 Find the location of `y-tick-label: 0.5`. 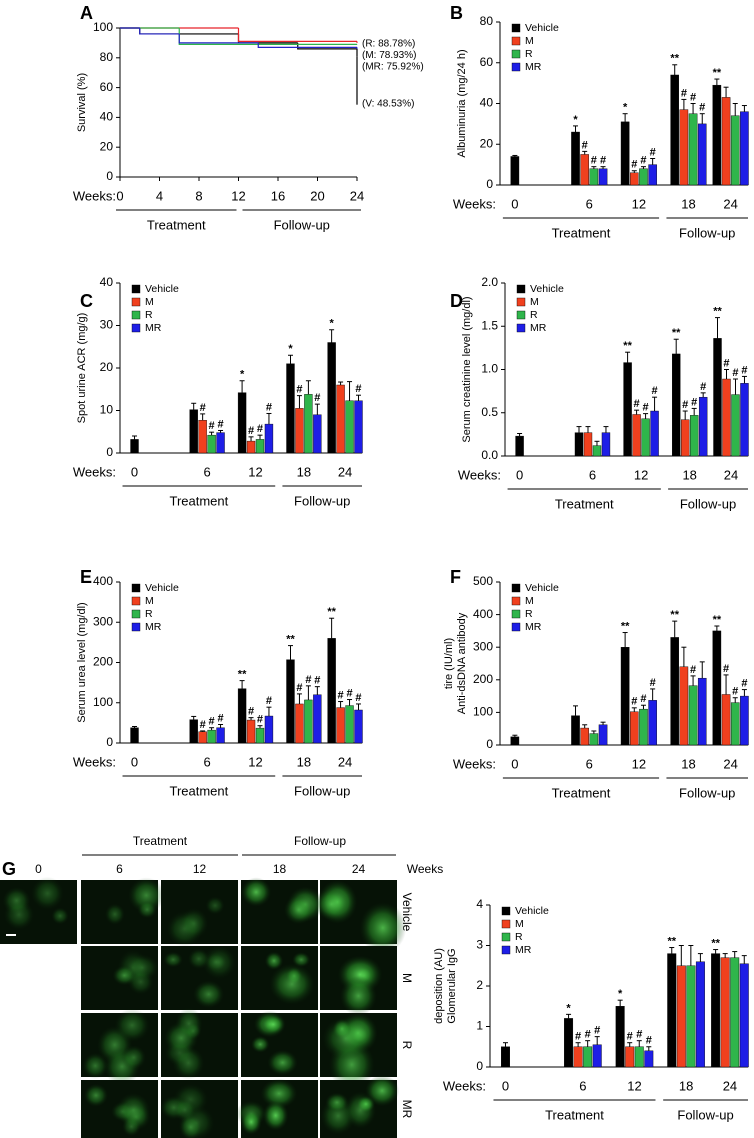

y-tick-label: 0.5 is located at coordinates (489, 412).